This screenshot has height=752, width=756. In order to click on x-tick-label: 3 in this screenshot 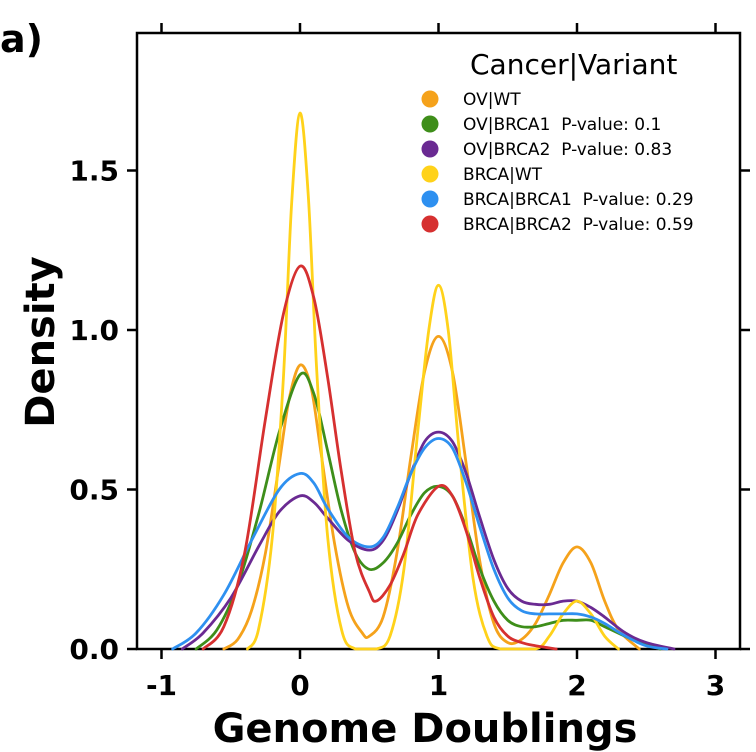, I will do `click(715, 685)`.